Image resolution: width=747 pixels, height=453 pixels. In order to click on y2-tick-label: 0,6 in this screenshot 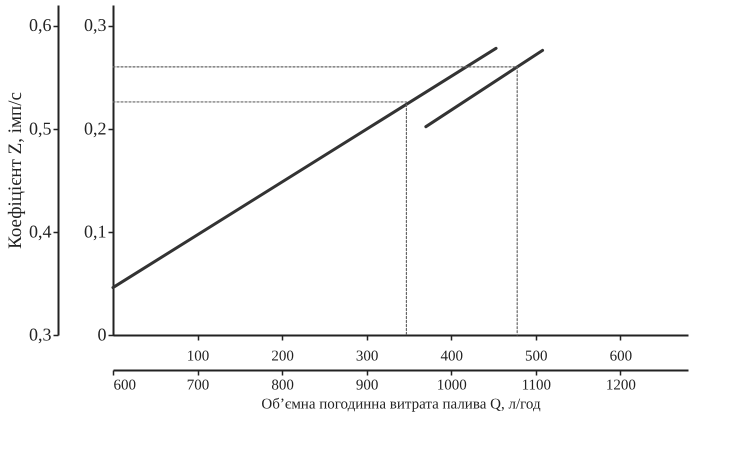, I will do `click(40, 25)`.